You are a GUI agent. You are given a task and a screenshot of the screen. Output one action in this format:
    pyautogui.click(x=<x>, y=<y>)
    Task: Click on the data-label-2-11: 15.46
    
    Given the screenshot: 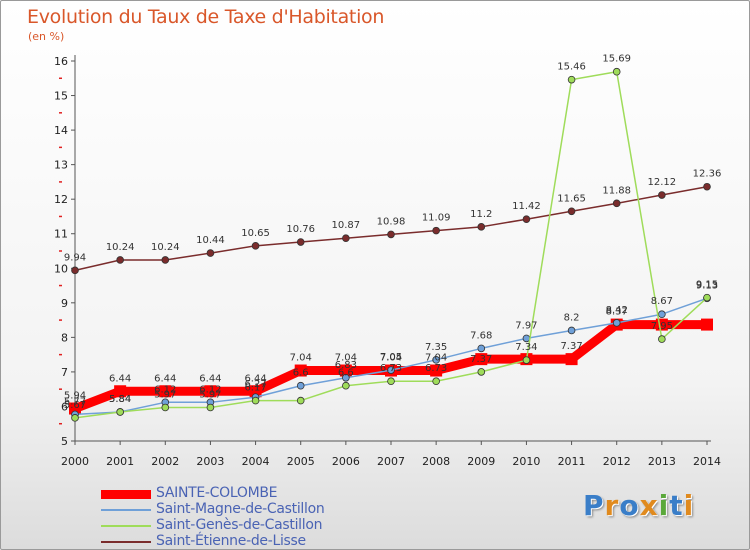 What is the action you would take?
    pyautogui.click(x=571, y=67)
    